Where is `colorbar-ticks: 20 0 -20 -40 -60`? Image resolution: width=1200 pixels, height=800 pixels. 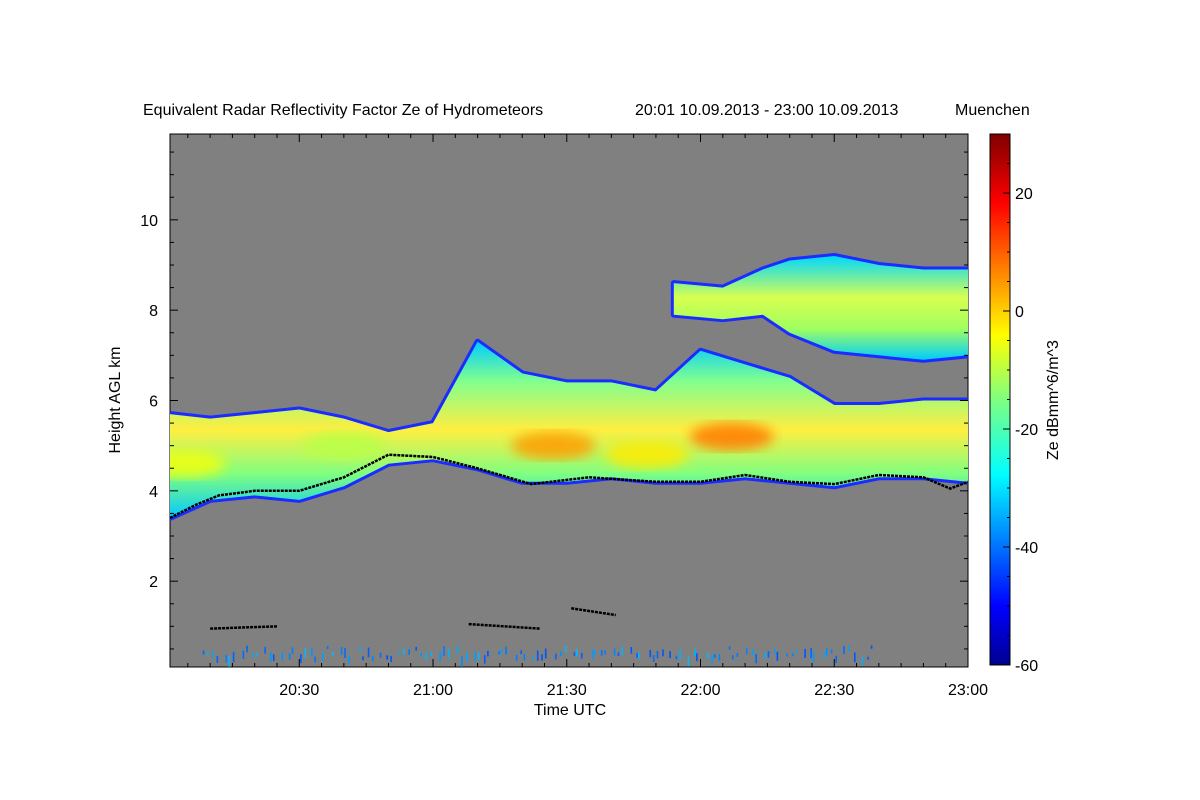
colorbar-ticks: 20 0 -20 -40 -60 is located at coordinates (1020, 404).